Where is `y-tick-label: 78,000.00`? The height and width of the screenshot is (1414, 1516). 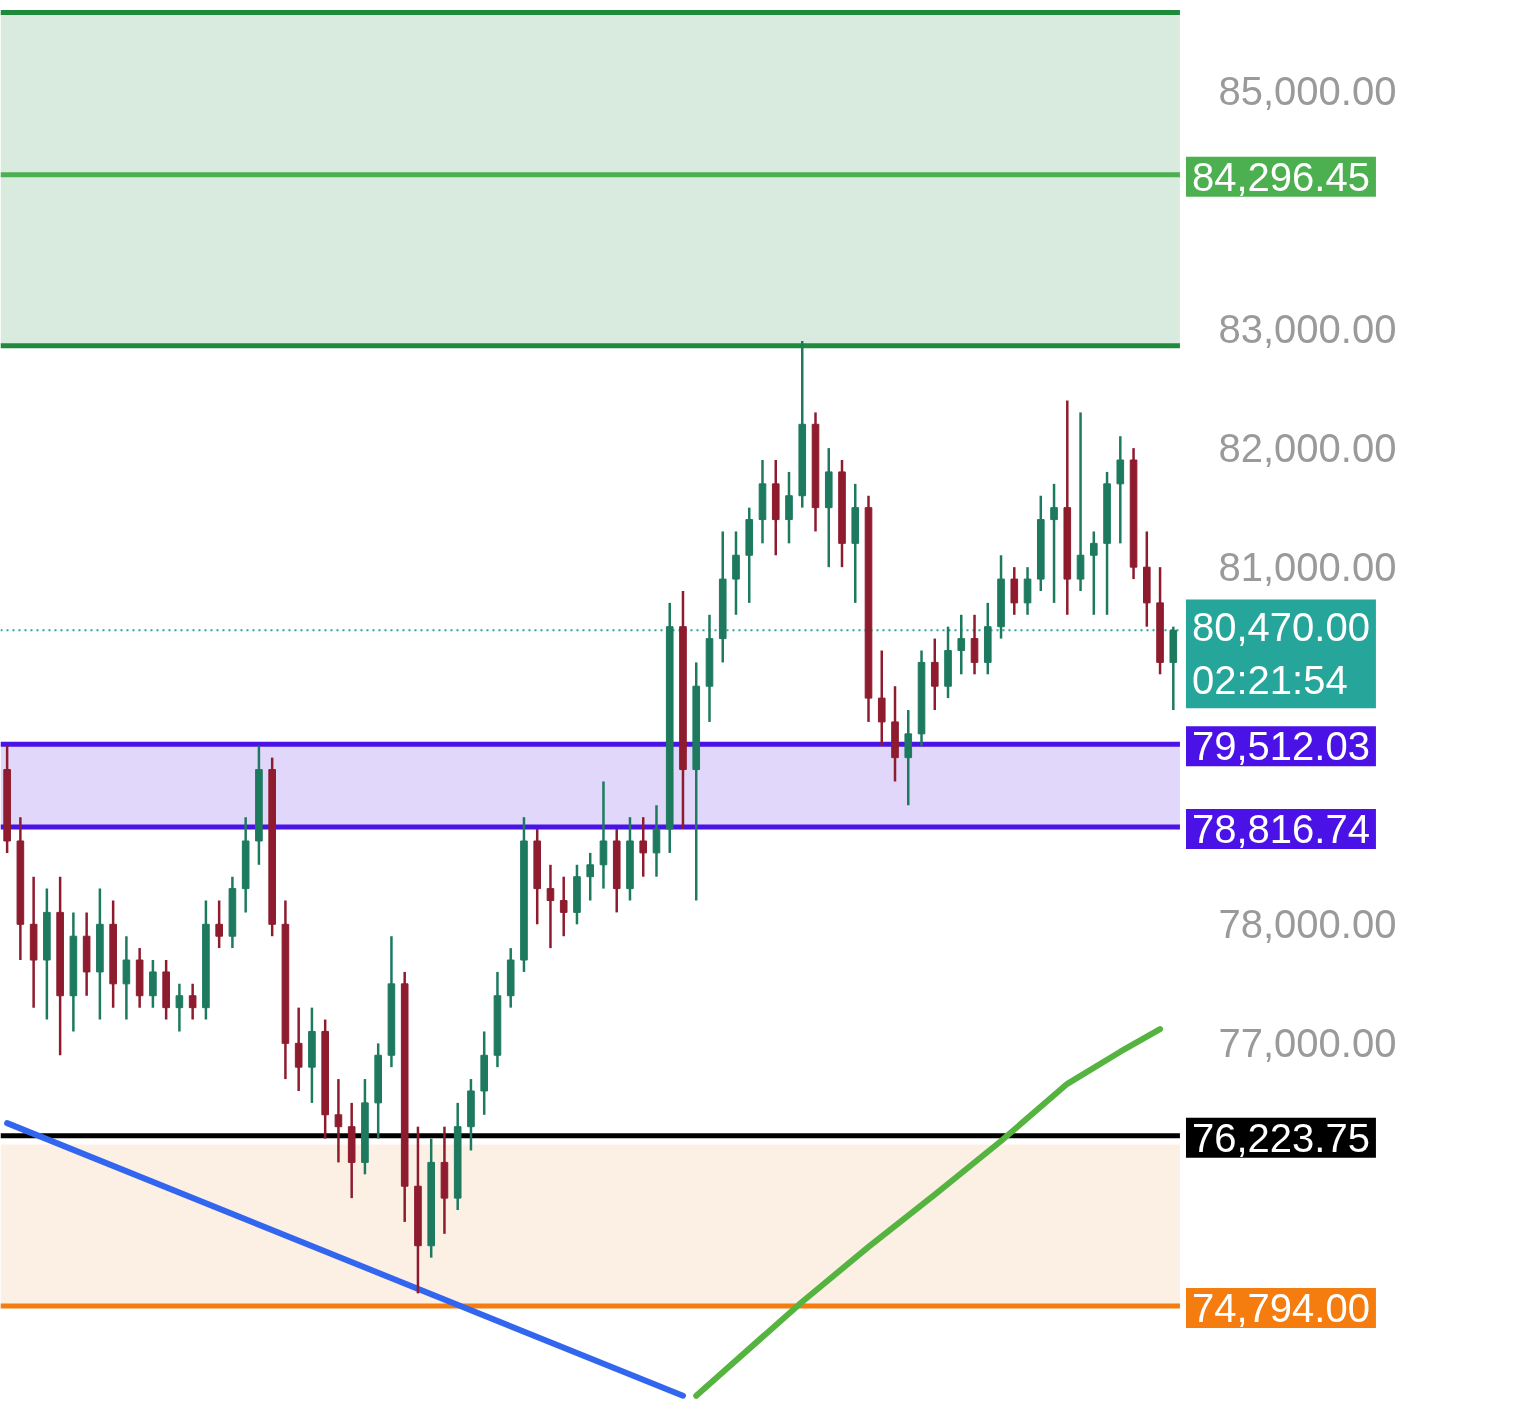 y-tick-label: 78,000.00 is located at coordinates (1307, 924).